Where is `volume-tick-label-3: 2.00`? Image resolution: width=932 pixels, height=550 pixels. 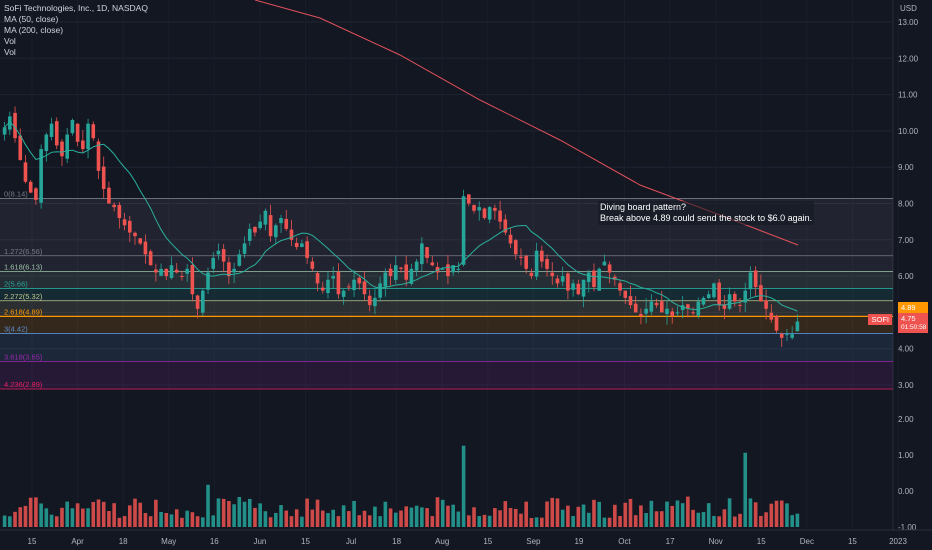
volume-tick-label-3: 2.00 is located at coordinates (906, 419).